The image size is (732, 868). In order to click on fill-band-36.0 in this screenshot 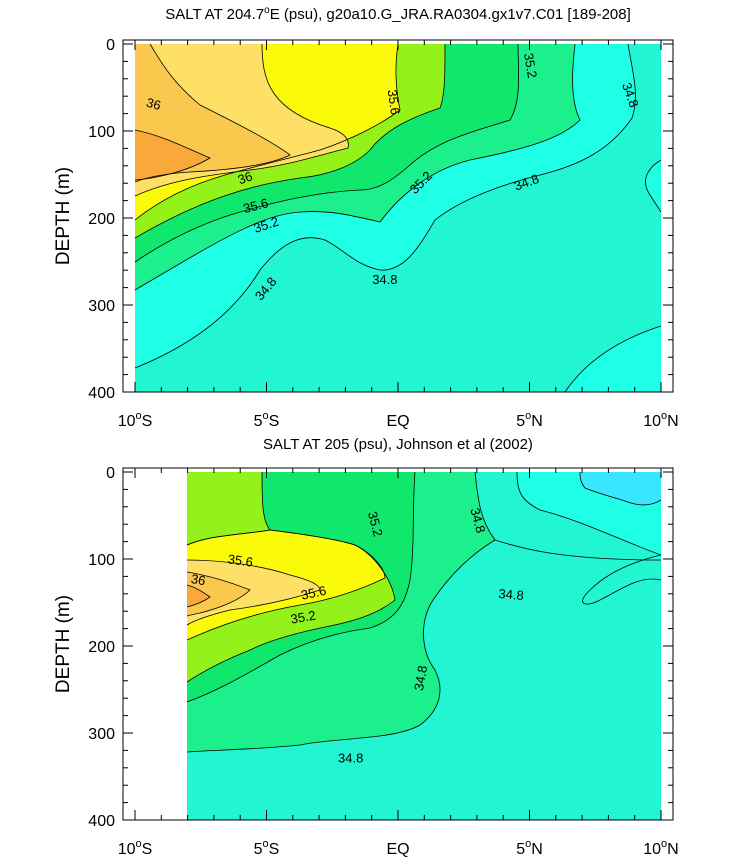, I will do `click(218, 594)`.